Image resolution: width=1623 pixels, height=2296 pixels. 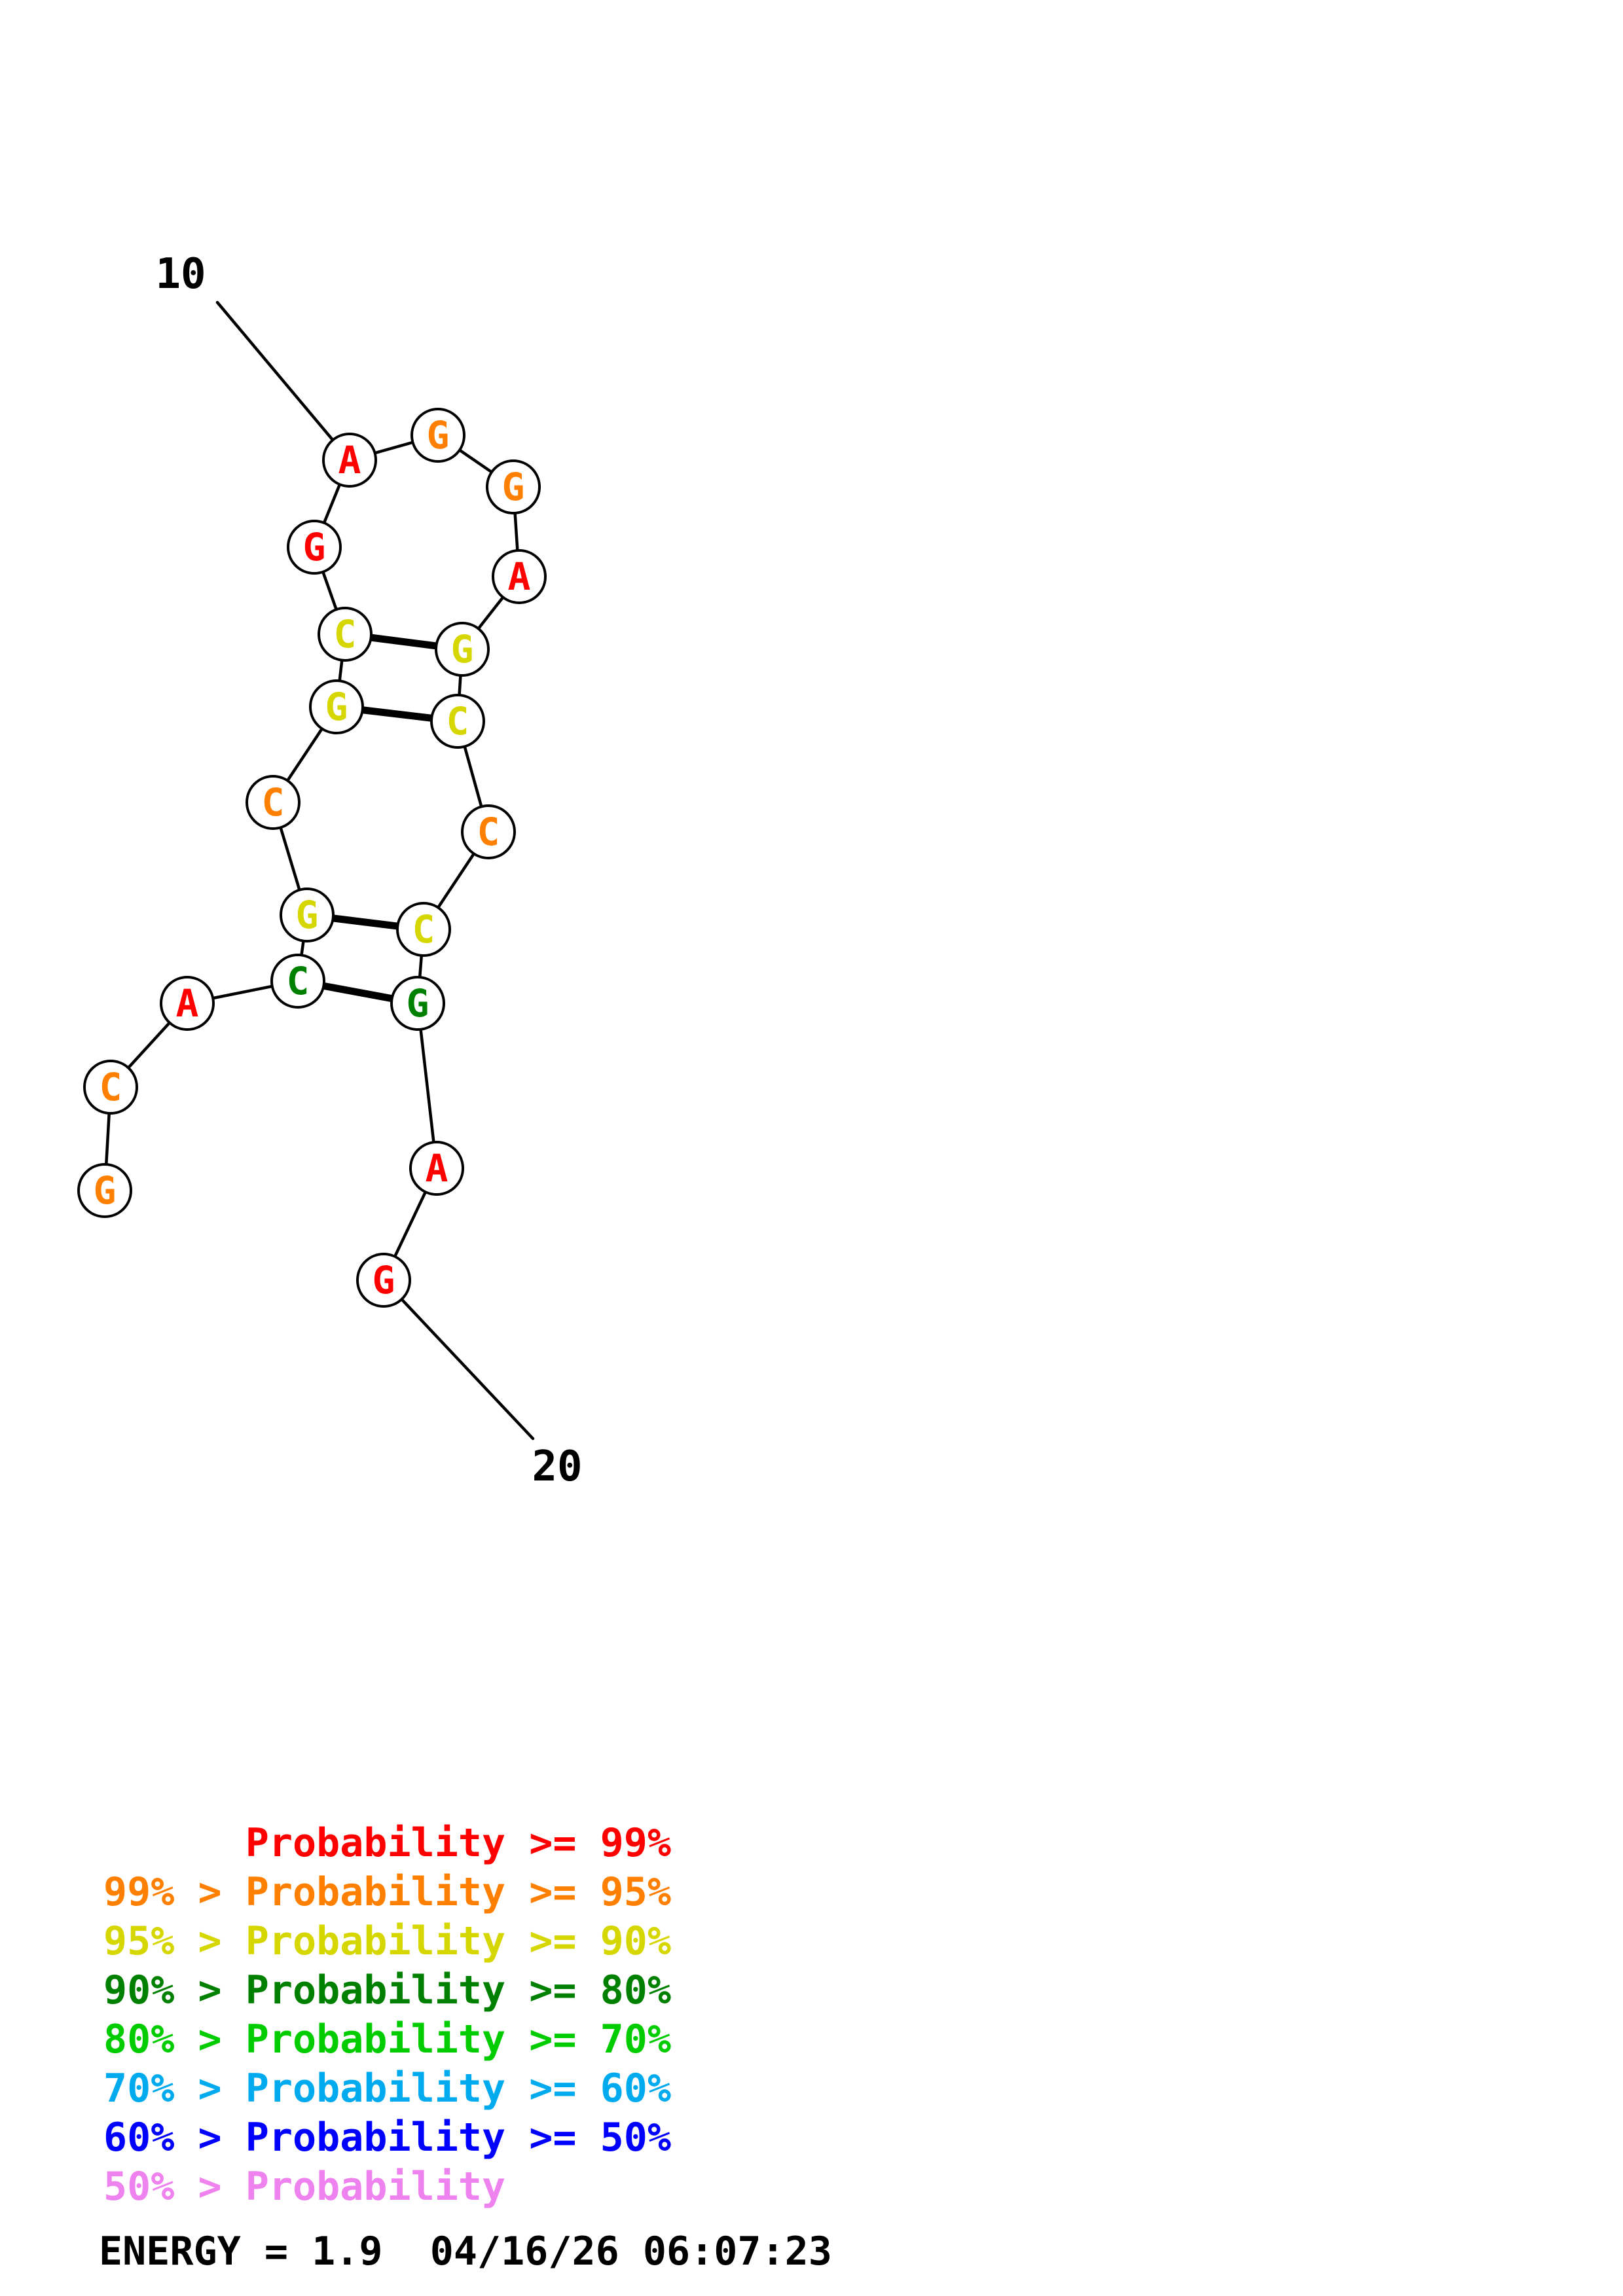 I want to click on position-label: 20, so click(x=557, y=1467).